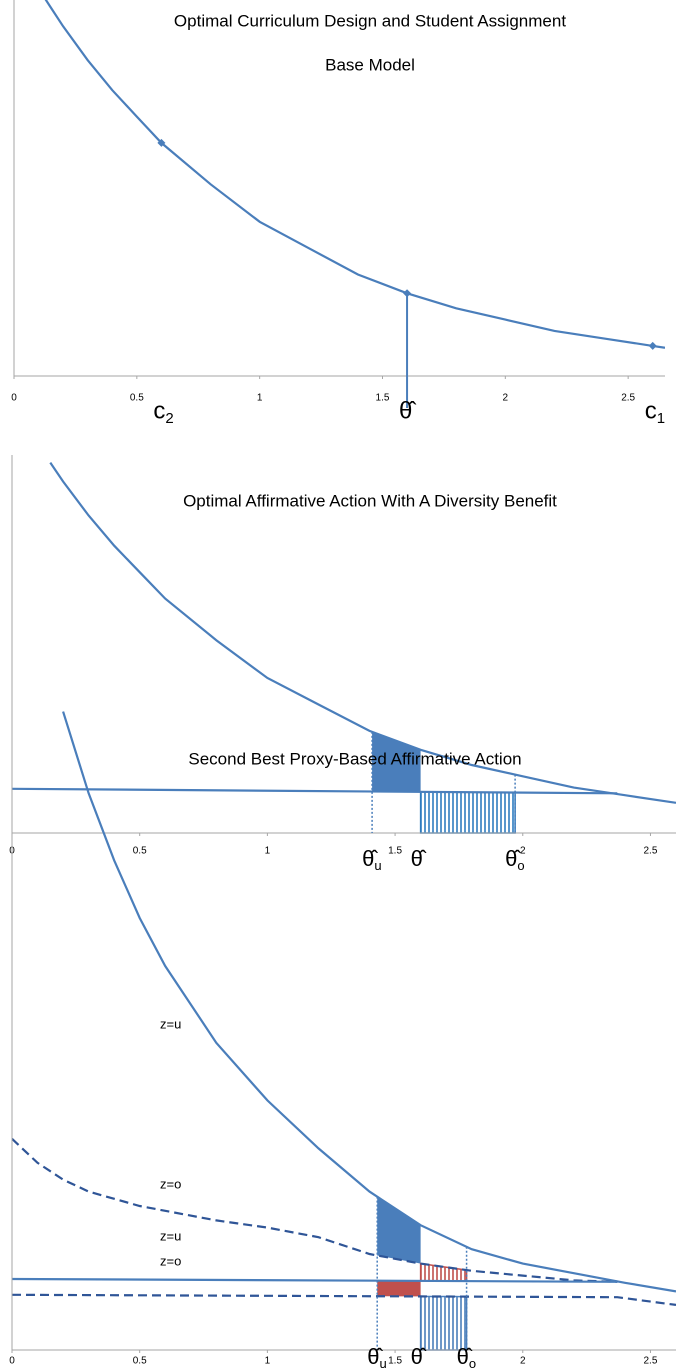  What do you see at coordinates (655, 412) in the screenshot?
I see `annotation-label: c1` at bounding box center [655, 412].